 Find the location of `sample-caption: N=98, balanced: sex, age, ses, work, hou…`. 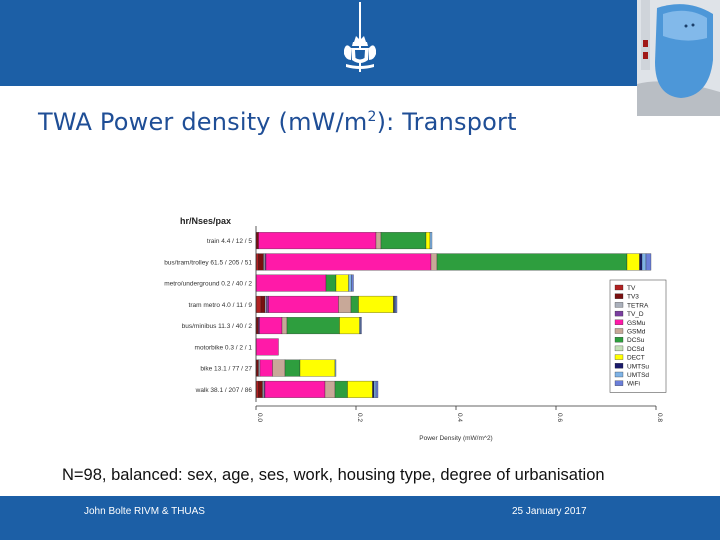

sample-caption: N=98, balanced: sex, age, ses, work, hou… is located at coordinates (333, 475).